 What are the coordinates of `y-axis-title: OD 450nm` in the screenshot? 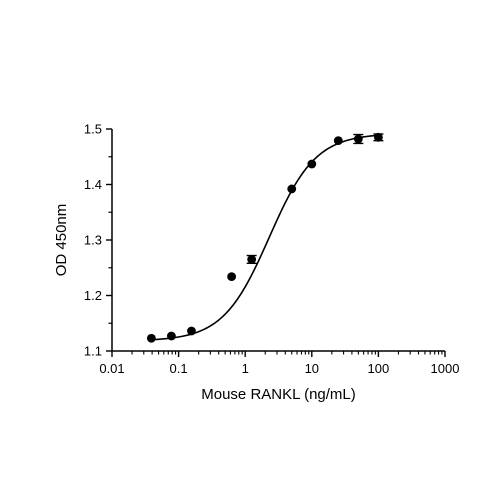 It's located at (61, 240).